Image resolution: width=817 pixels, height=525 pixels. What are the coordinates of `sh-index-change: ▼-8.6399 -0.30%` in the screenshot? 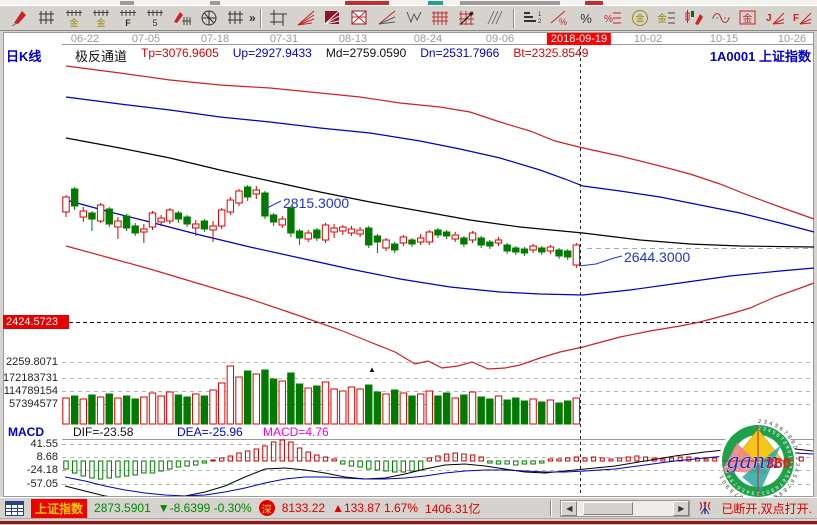 It's located at (204, 508).